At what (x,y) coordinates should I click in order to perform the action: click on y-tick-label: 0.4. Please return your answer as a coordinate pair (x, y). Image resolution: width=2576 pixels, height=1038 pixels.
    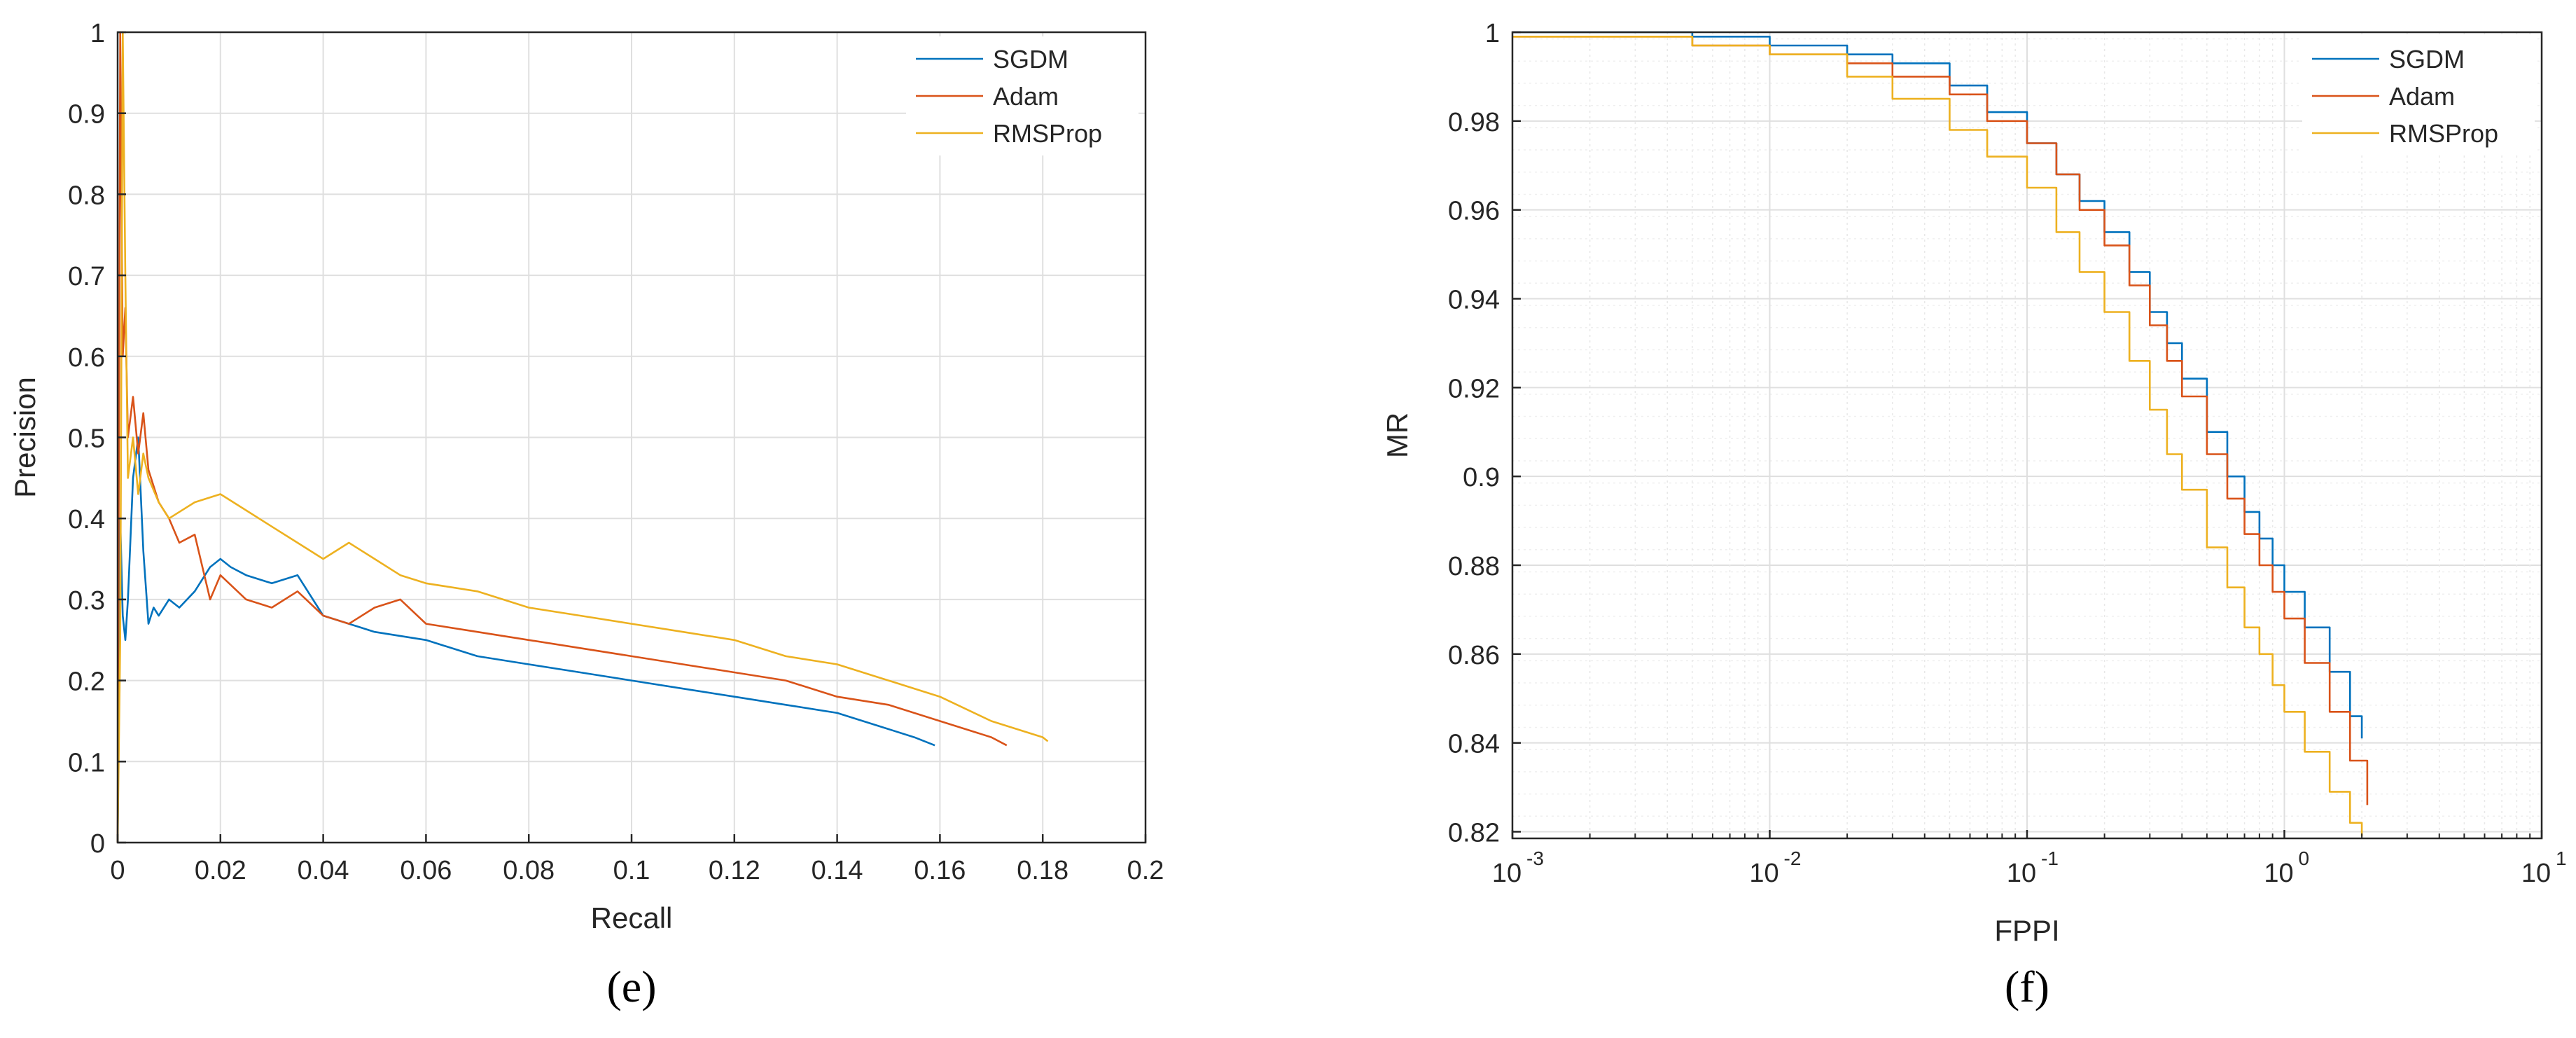
    Looking at the image, I should click on (86, 519).